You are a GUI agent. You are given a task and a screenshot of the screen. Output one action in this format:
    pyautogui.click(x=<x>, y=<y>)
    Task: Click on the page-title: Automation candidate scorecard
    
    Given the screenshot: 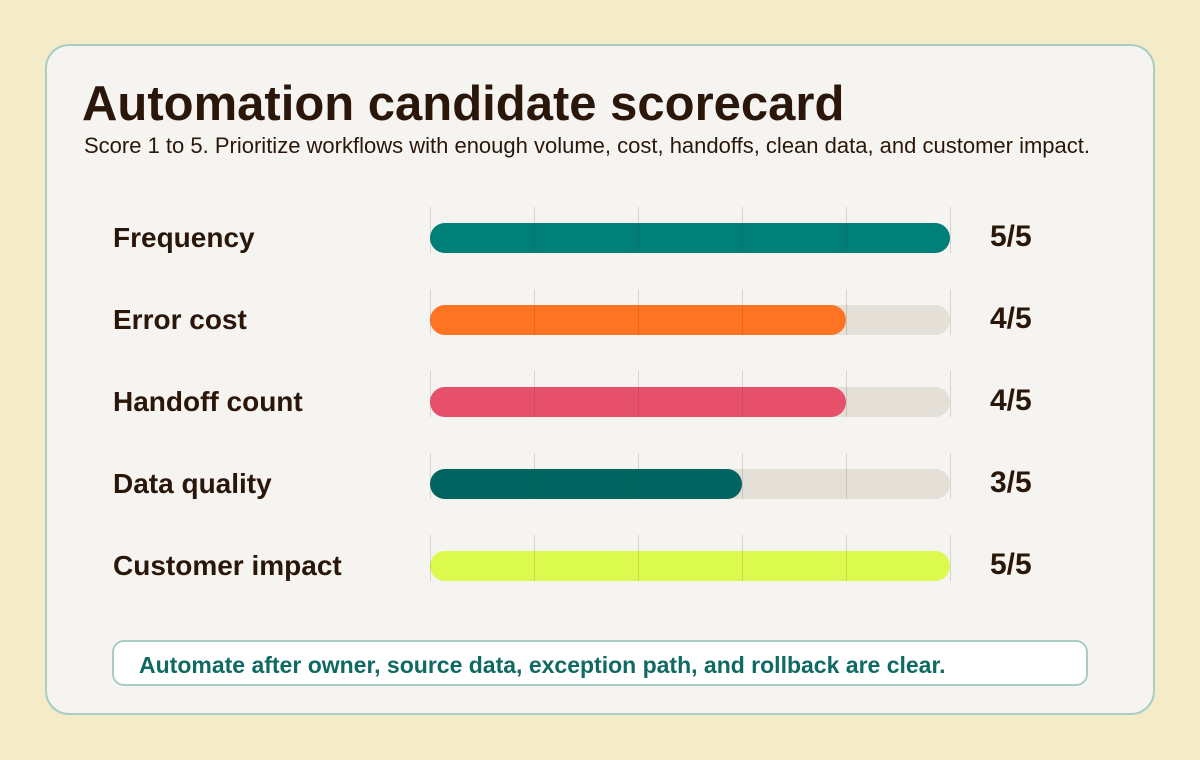 What is the action you would take?
    pyautogui.click(x=463, y=104)
    